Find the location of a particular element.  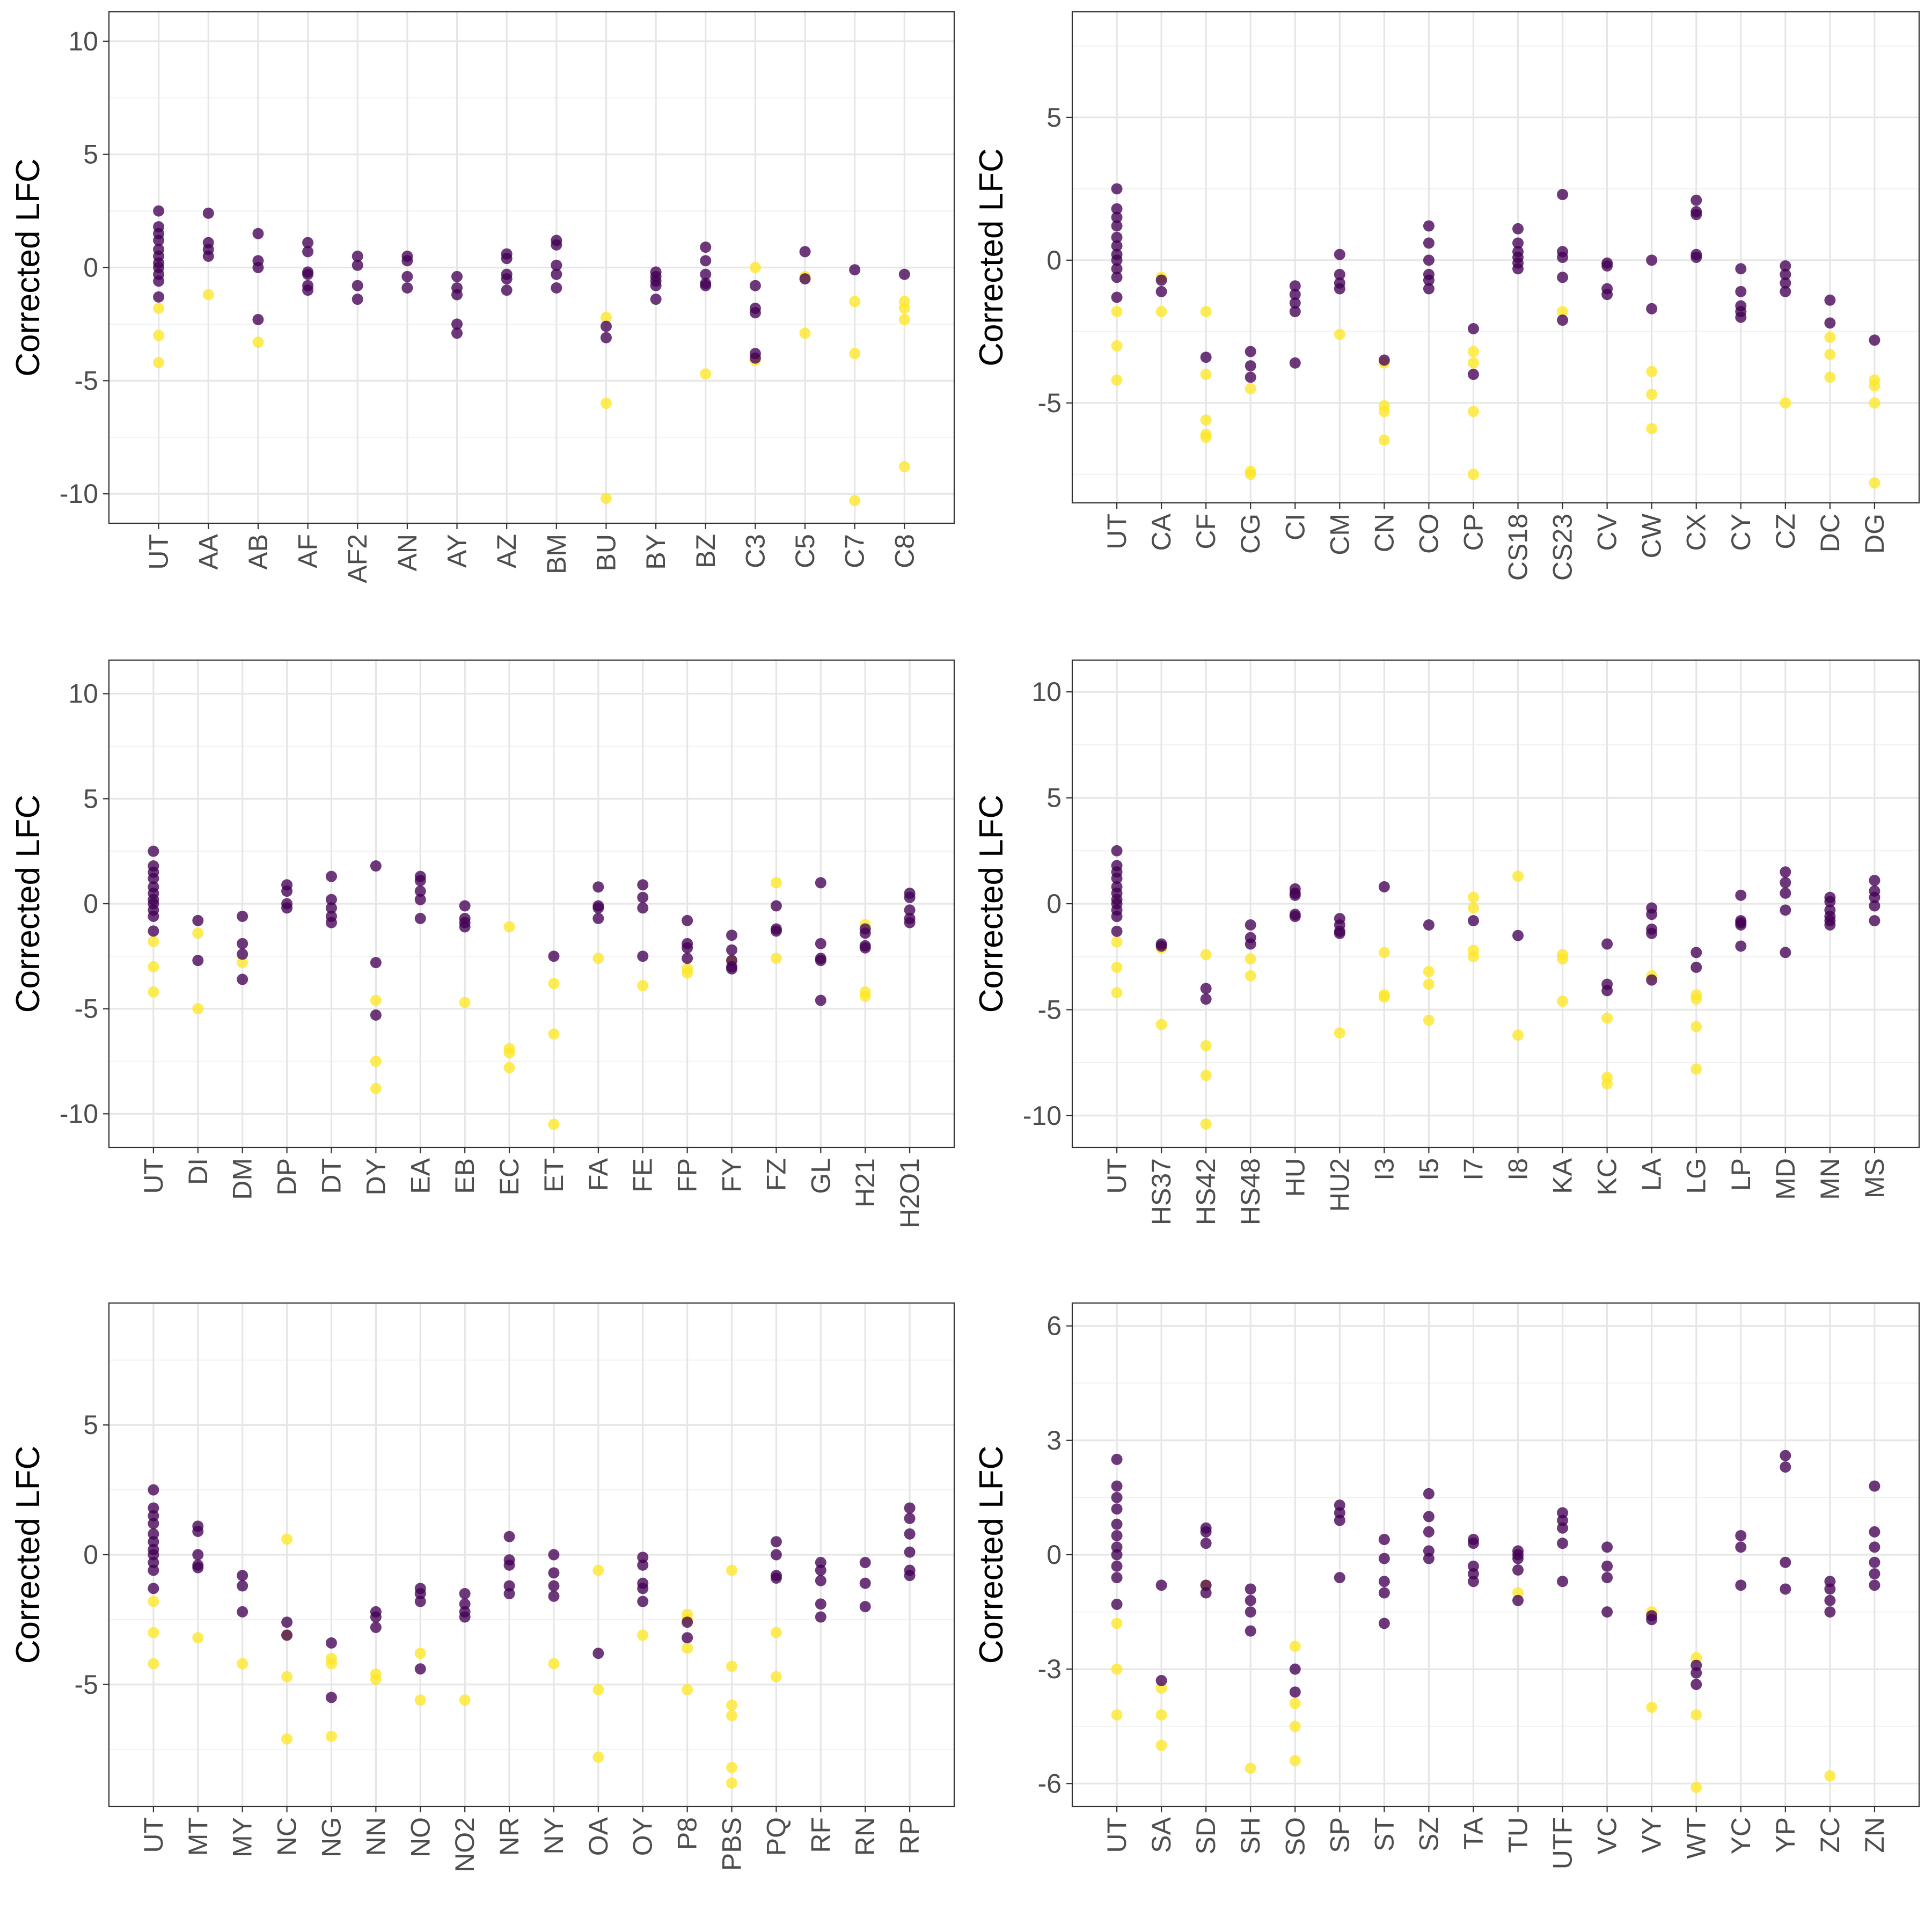

x-tick-label: ZC is located at coordinates (1830, 1835).